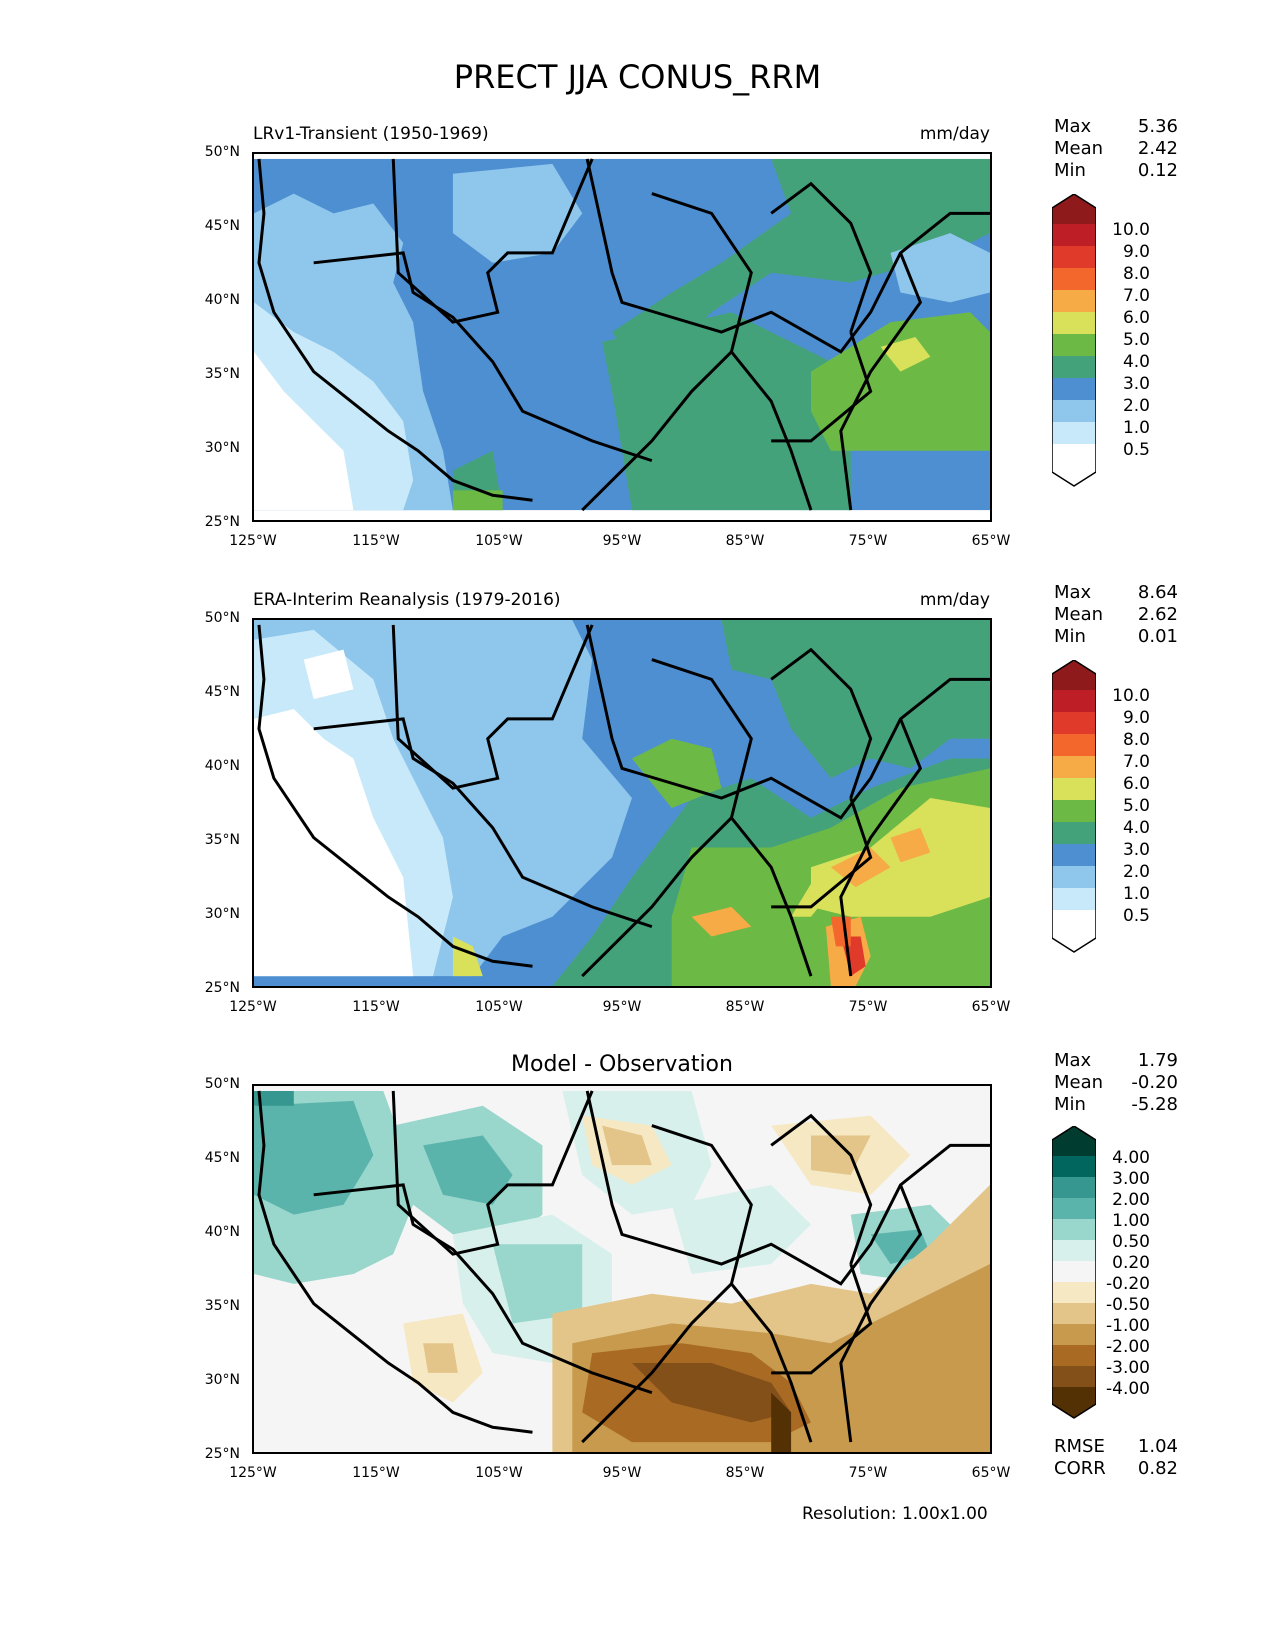 The width and height of the screenshot is (1275, 1650). What do you see at coordinates (1157, 592) in the screenshot?
I see `panel2-stat-value: 8.64` at bounding box center [1157, 592].